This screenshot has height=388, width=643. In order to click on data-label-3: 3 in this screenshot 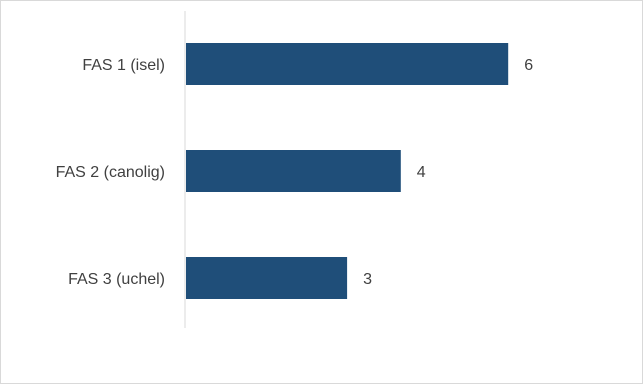, I will do `click(367, 279)`.